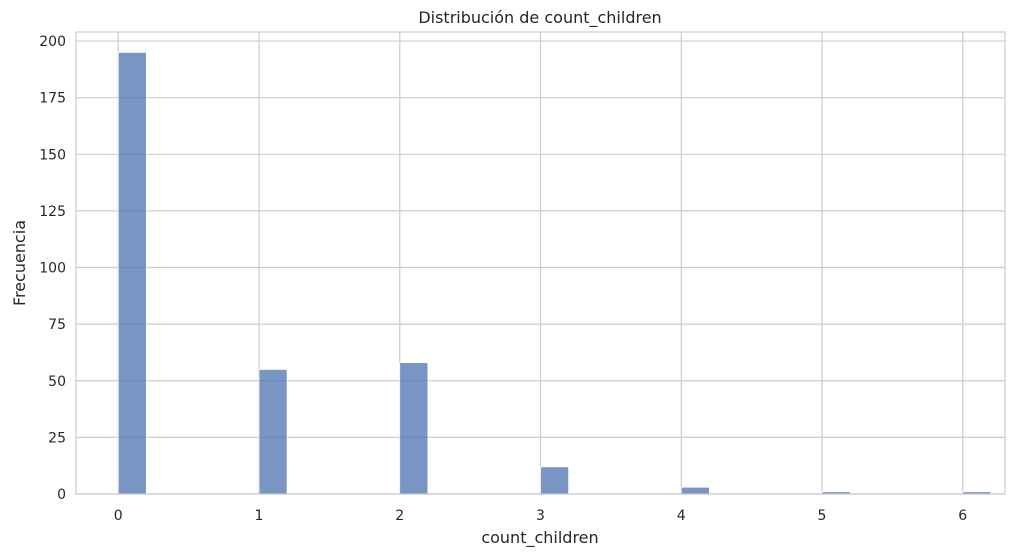 This screenshot has height=556, width=1015. What do you see at coordinates (57, 325) in the screenshot?
I see `y-tick-label: 75` at bounding box center [57, 325].